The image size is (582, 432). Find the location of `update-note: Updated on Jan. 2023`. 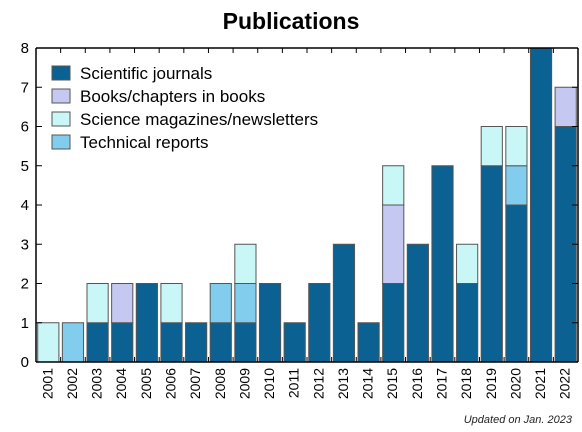

update-note: Updated on Jan. 2023 is located at coordinates (517, 420).